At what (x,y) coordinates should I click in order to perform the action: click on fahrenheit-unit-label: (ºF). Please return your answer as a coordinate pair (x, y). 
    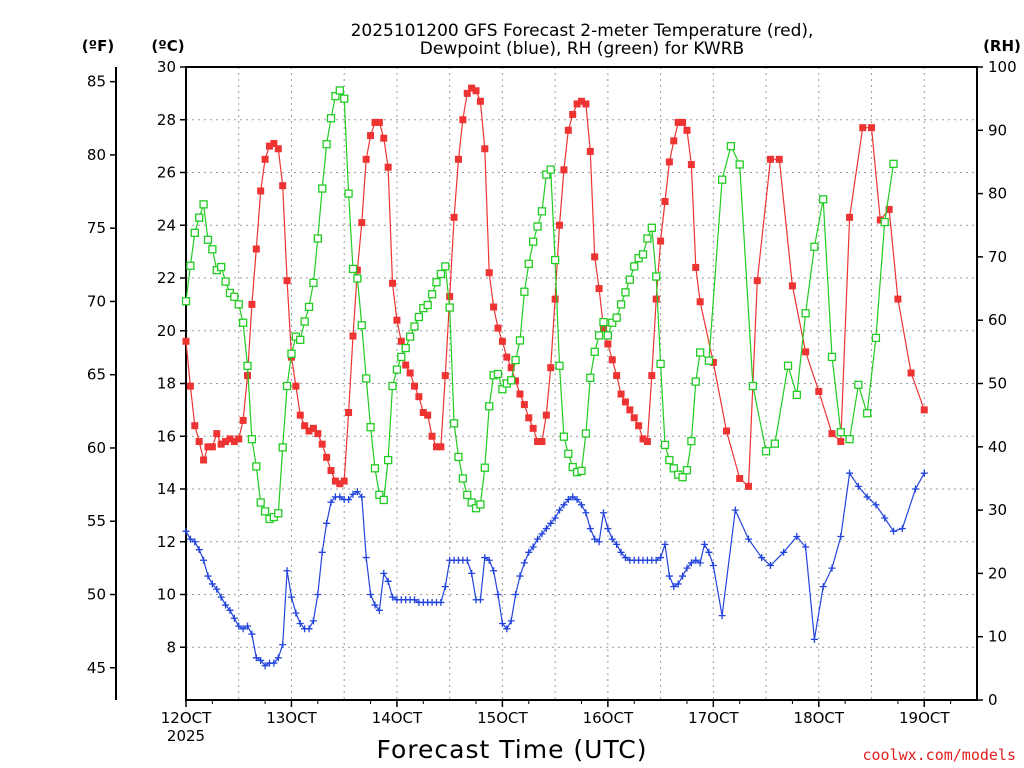
    Looking at the image, I should click on (98, 46).